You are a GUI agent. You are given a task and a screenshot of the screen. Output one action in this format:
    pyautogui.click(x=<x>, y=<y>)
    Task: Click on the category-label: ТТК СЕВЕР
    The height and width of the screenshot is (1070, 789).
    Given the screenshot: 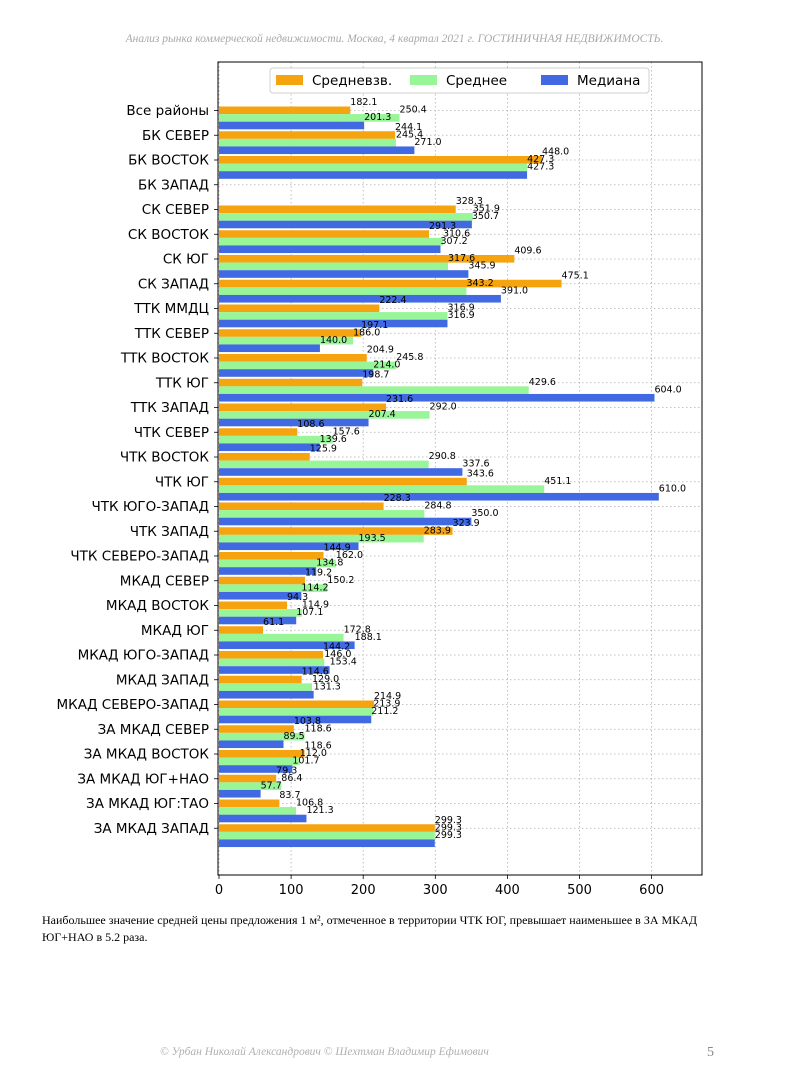 What is the action you would take?
    pyautogui.click(x=171, y=334)
    